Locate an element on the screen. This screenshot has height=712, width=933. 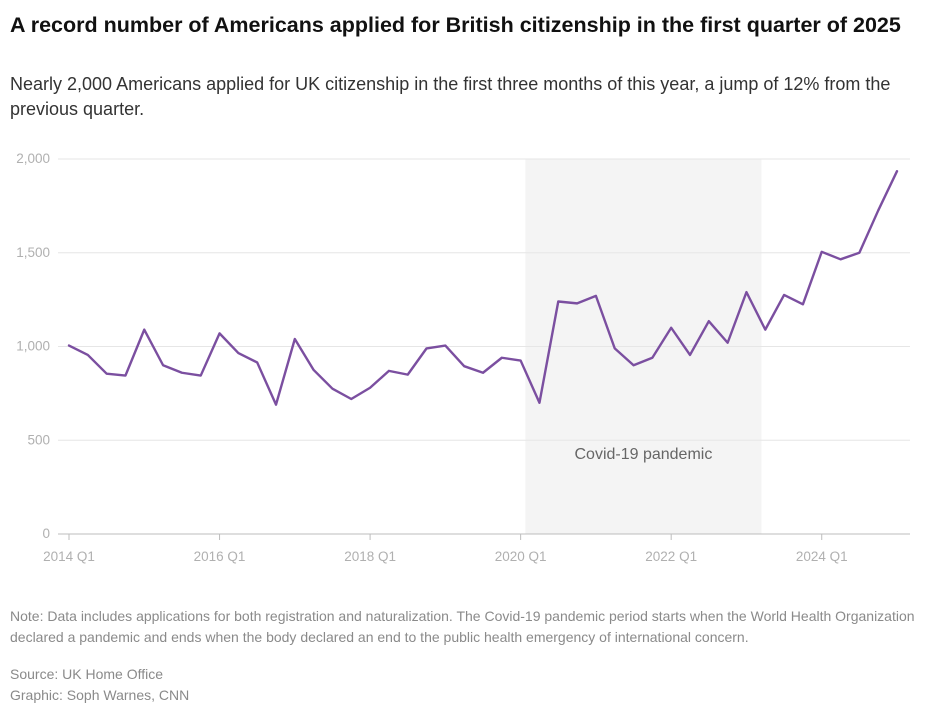
x-tick-label: 2014 Q1 is located at coordinates (69, 556).